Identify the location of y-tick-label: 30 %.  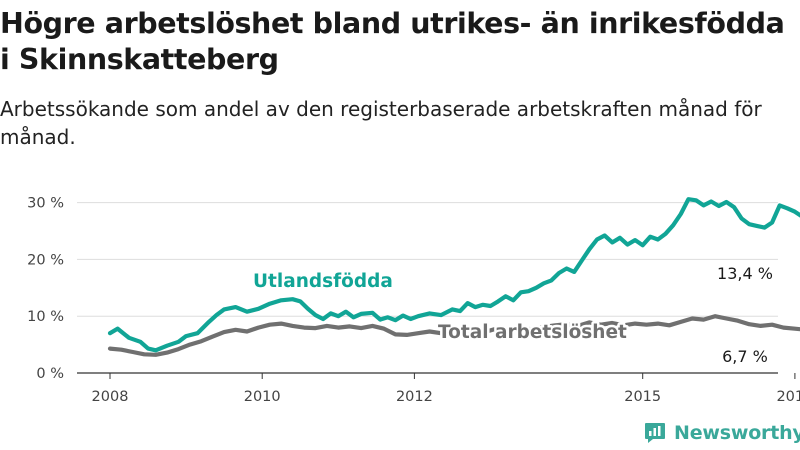
(45, 204).